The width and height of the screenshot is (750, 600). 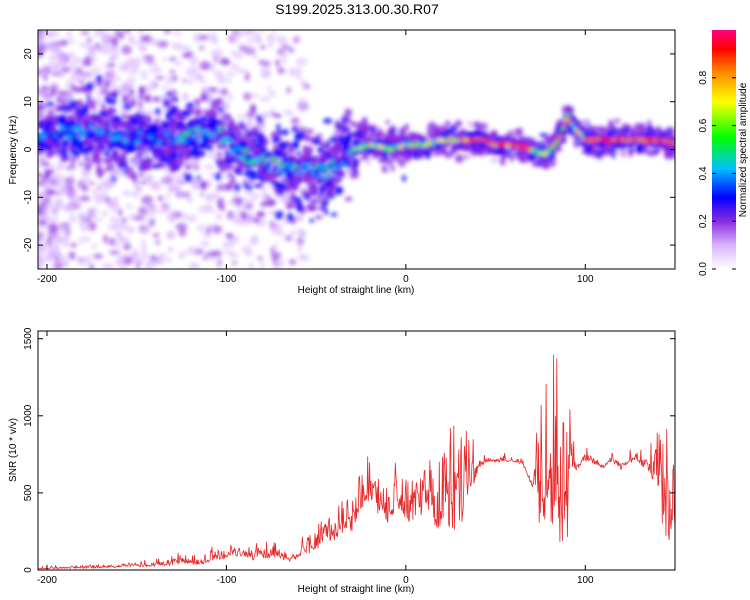 What do you see at coordinates (703, 173) in the screenshot?
I see `colorbar-tick-label: 0.4` at bounding box center [703, 173].